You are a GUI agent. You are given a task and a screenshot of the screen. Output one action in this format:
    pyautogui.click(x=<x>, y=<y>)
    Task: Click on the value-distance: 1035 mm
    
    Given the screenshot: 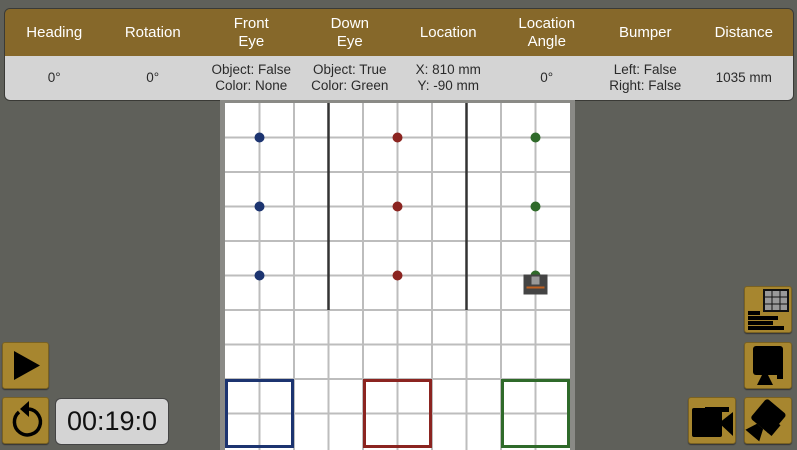 What is the action you would take?
    pyautogui.click(x=743, y=77)
    